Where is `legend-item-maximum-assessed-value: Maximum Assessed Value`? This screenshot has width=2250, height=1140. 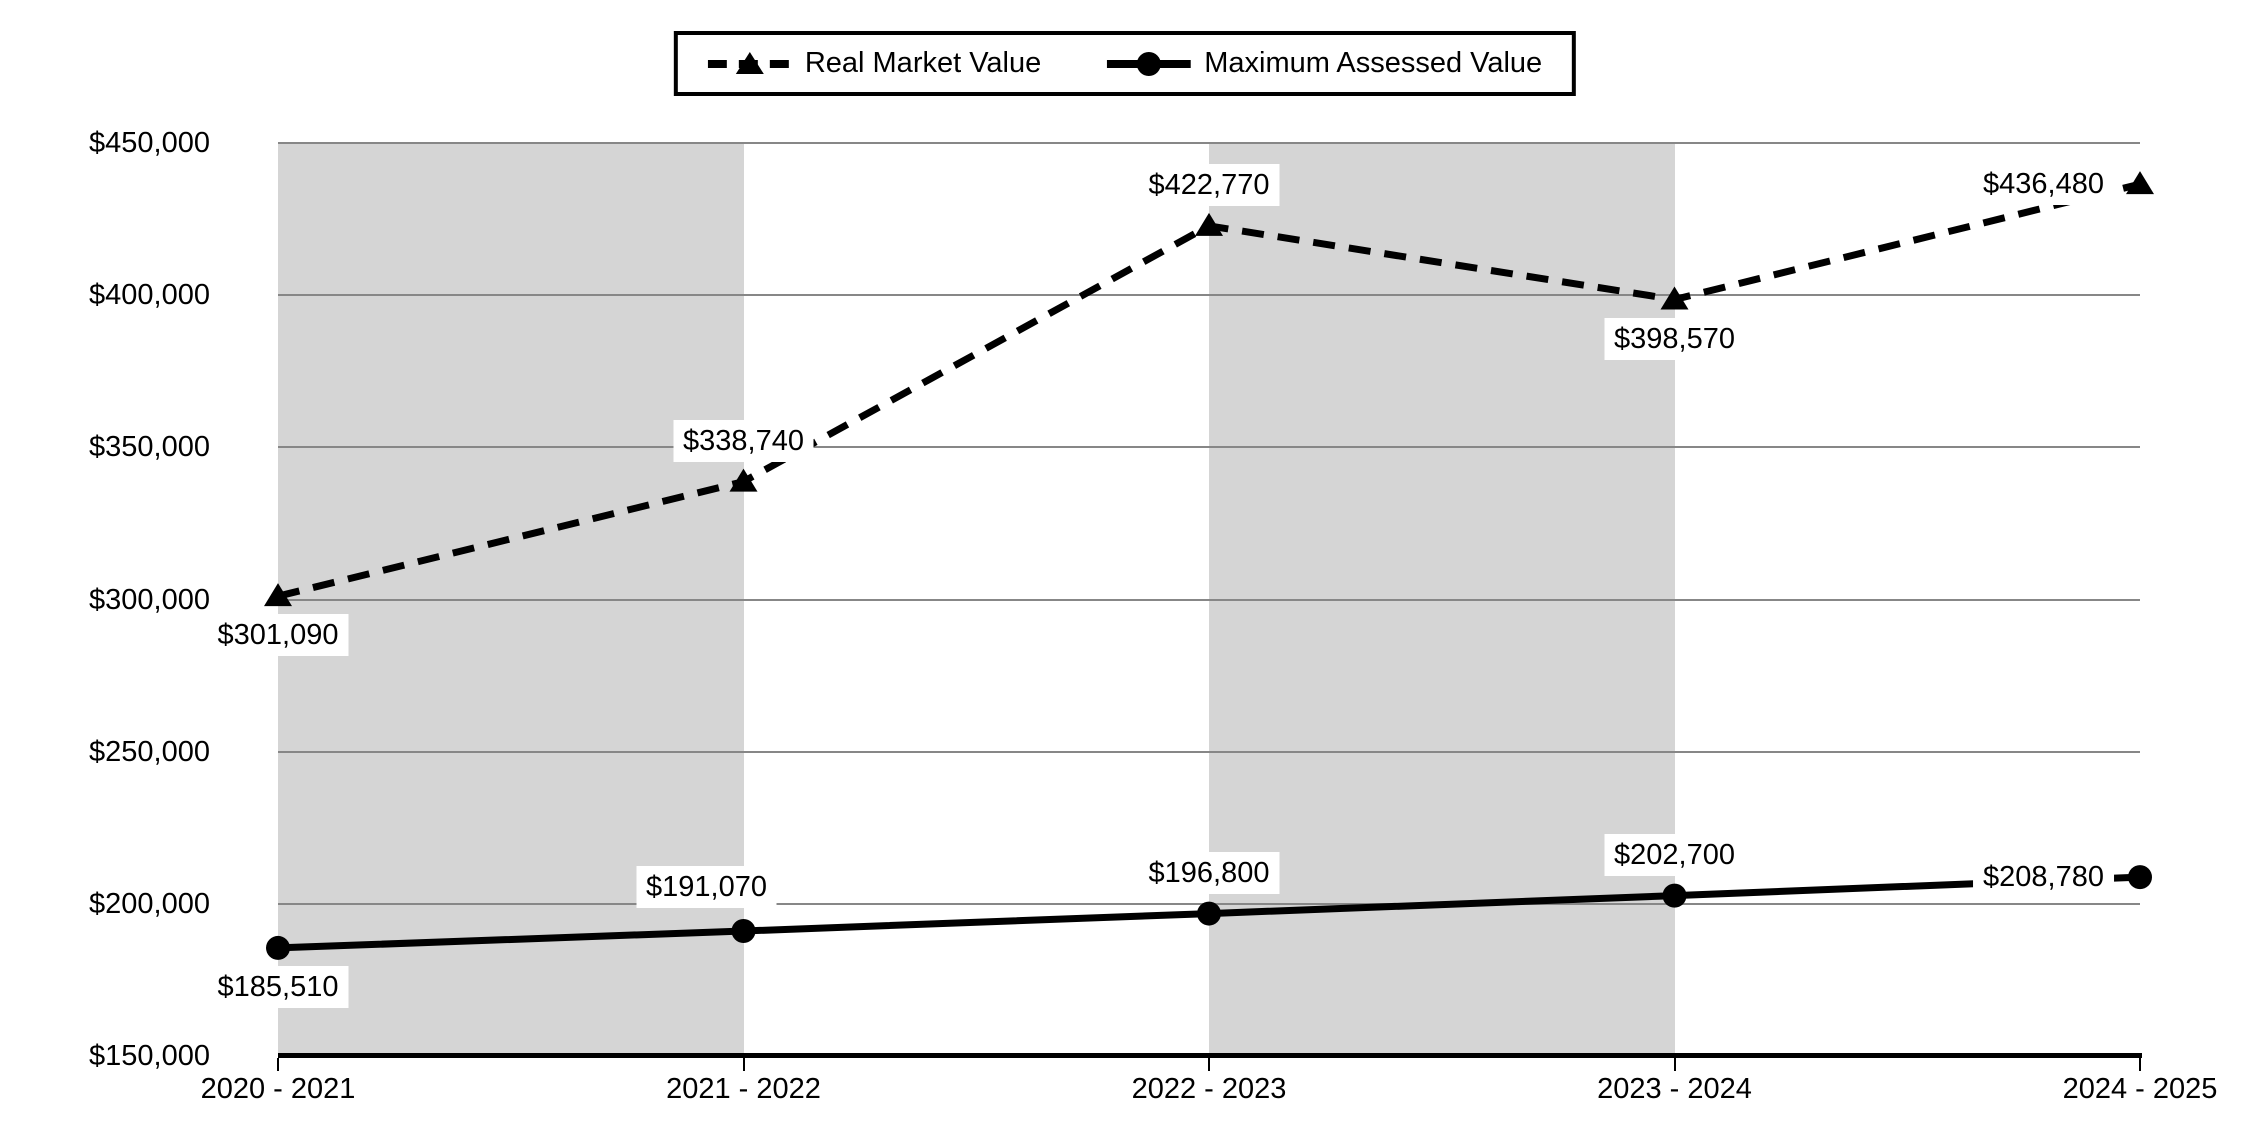 legend-item-maximum-assessed-value: Maximum Assessed Value is located at coordinates (1324, 63).